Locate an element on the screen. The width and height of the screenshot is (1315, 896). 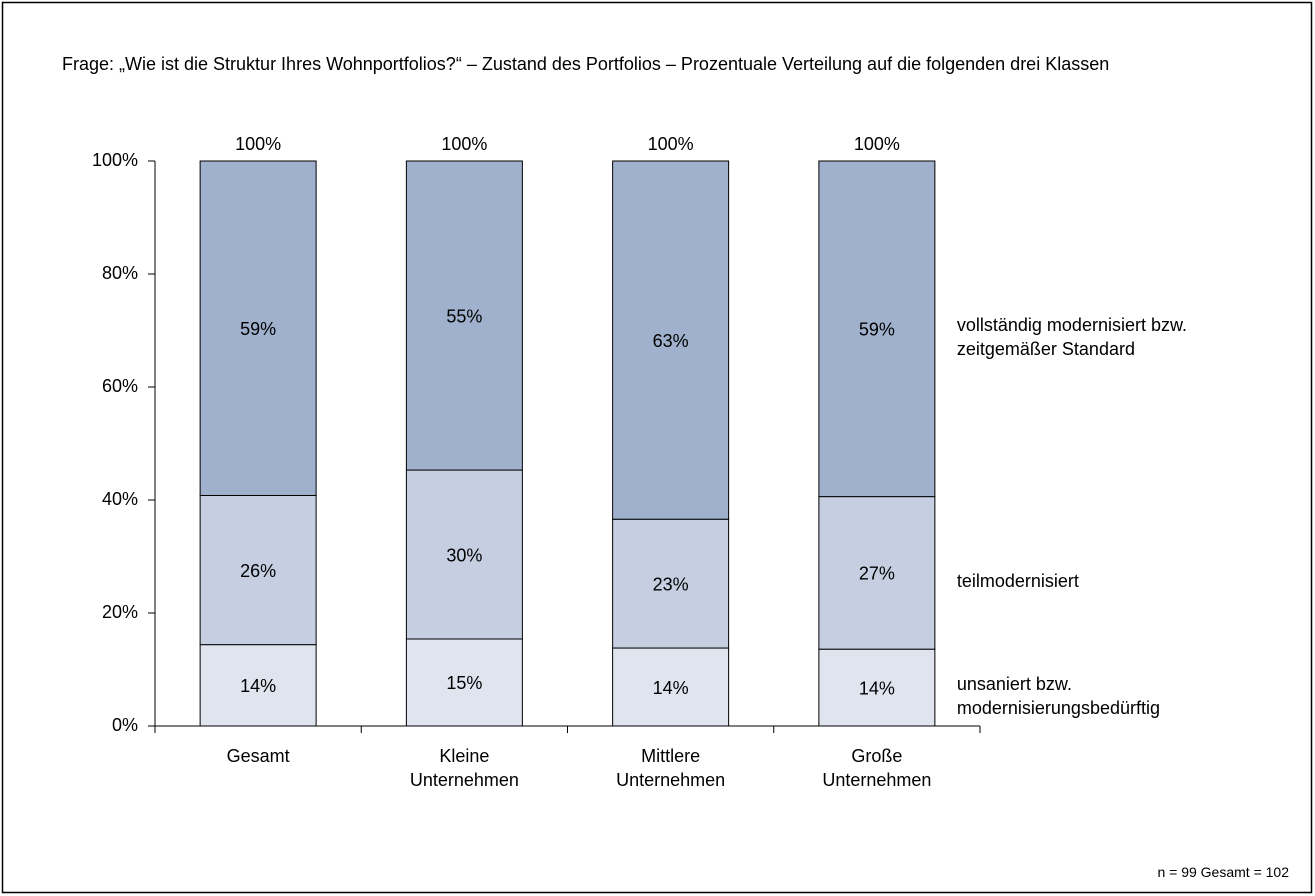
value-label: 63% is located at coordinates (671, 341).